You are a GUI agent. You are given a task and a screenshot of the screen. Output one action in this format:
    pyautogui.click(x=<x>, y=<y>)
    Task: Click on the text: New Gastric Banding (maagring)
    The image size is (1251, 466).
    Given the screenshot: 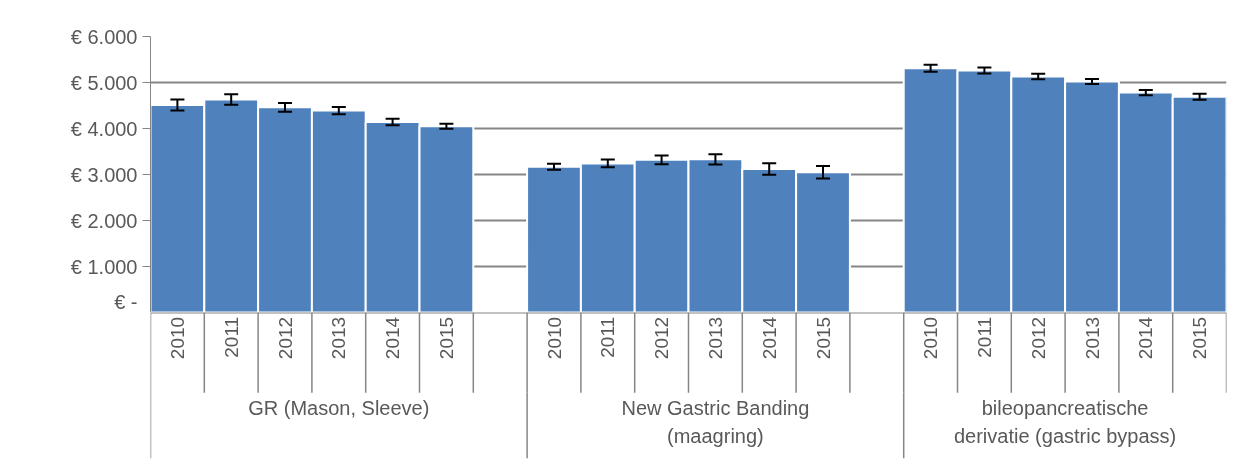 What is the action you would take?
    pyautogui.click(x=715, y=422)
    